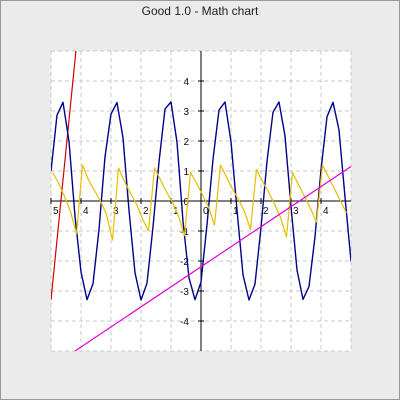  What do you see at coordinates (184, 292) in the screenshot?
I see `y-tick-label: -3` at bounding box center [184, 292].